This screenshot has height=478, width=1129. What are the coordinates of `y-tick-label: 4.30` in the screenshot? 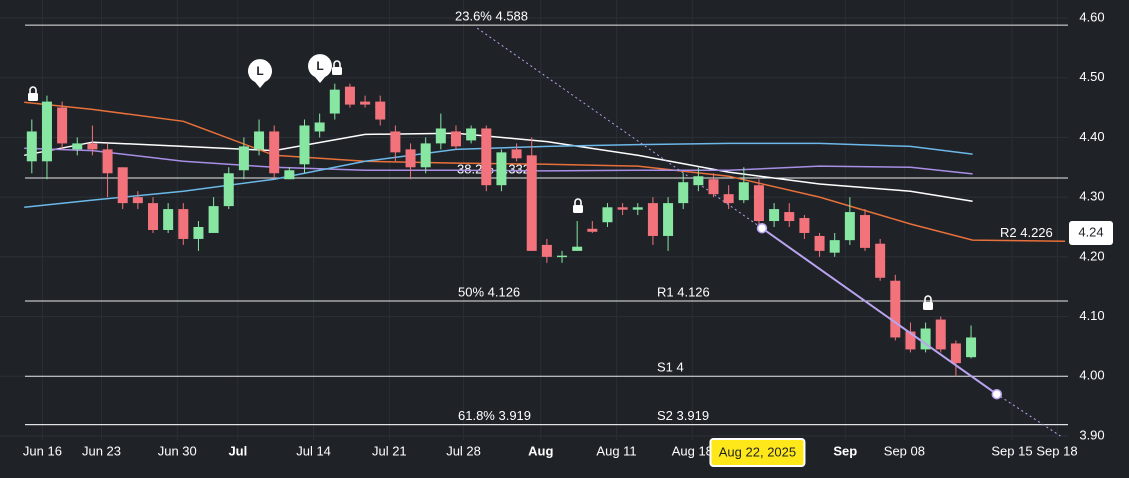 It's located at (1091, 196).